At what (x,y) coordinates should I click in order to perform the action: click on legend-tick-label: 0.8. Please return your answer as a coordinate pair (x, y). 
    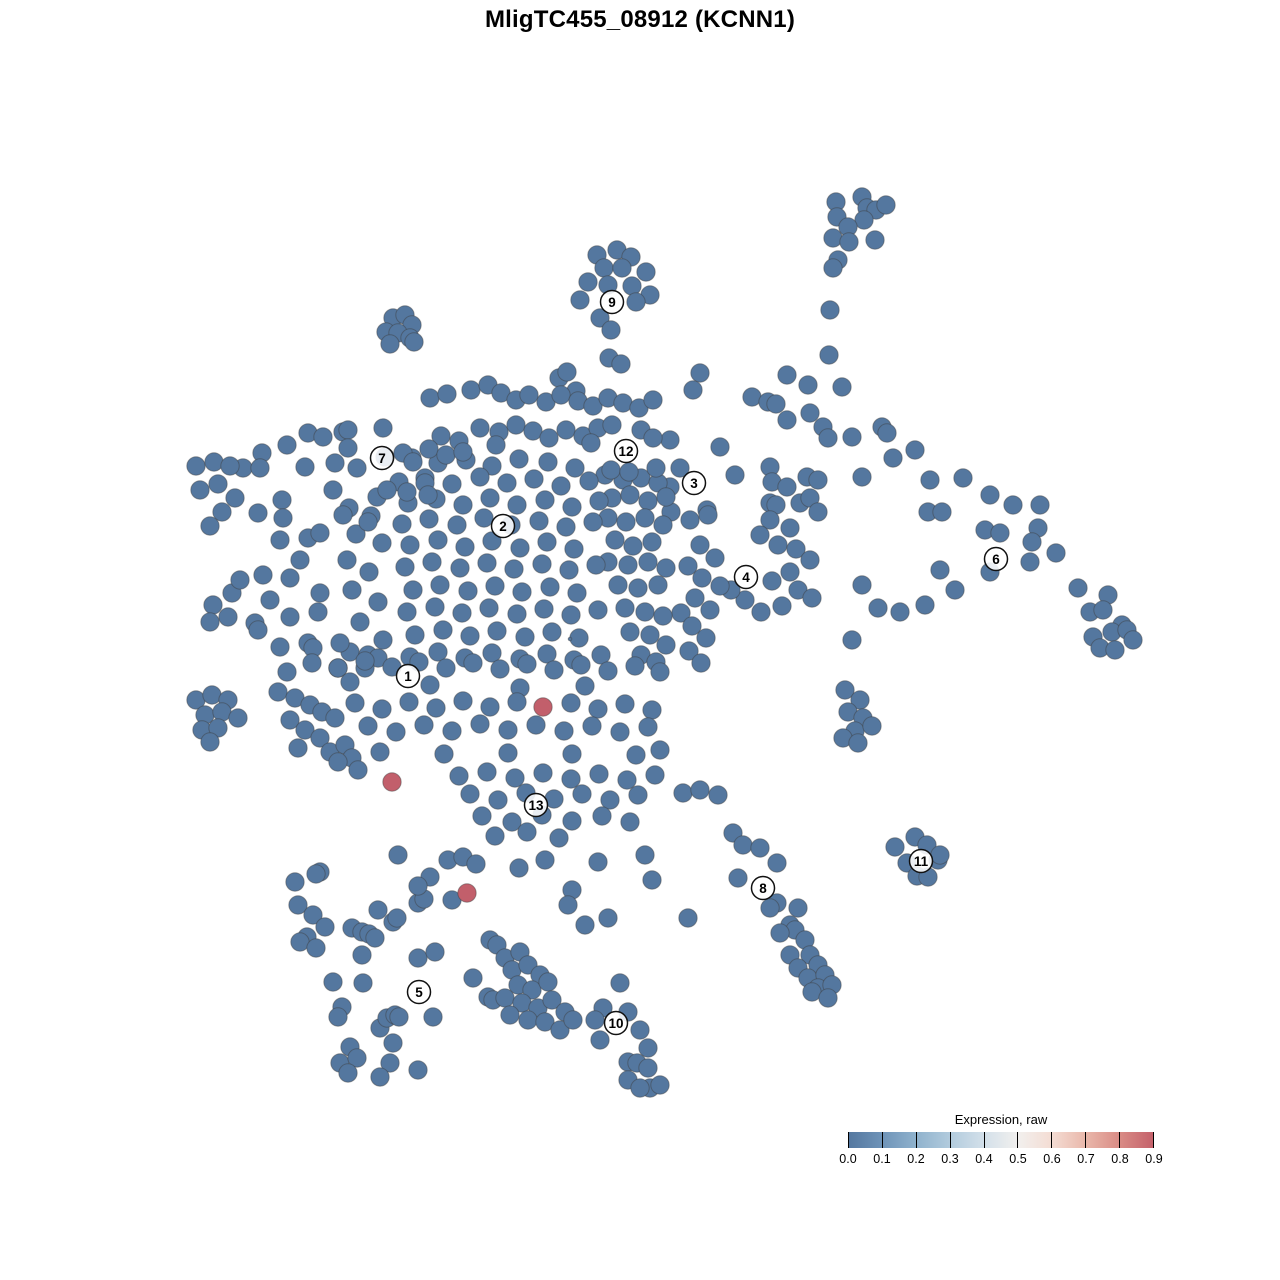
    Looking at the image, I should click on (1120, 1159).